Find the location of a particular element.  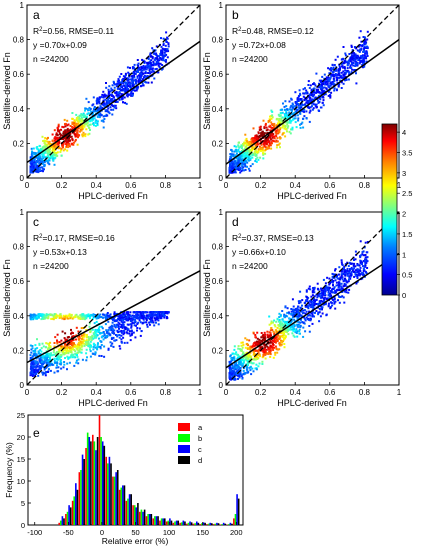

panel-c-xlabel: HPLC-derived Fn is located at coordinates (113, 403).